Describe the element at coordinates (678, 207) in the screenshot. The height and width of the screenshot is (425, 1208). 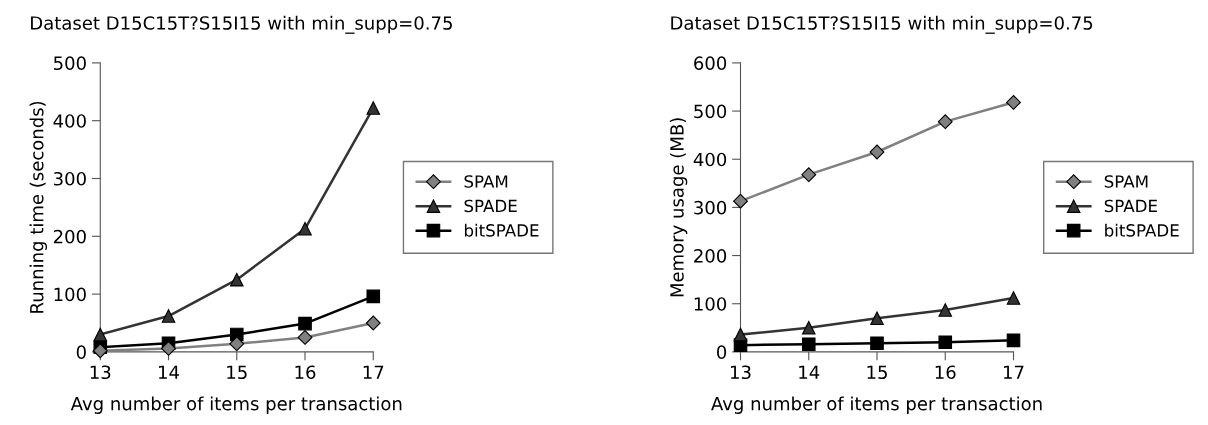
I see `y-axis-title: Memory usage (MB)` at that location.